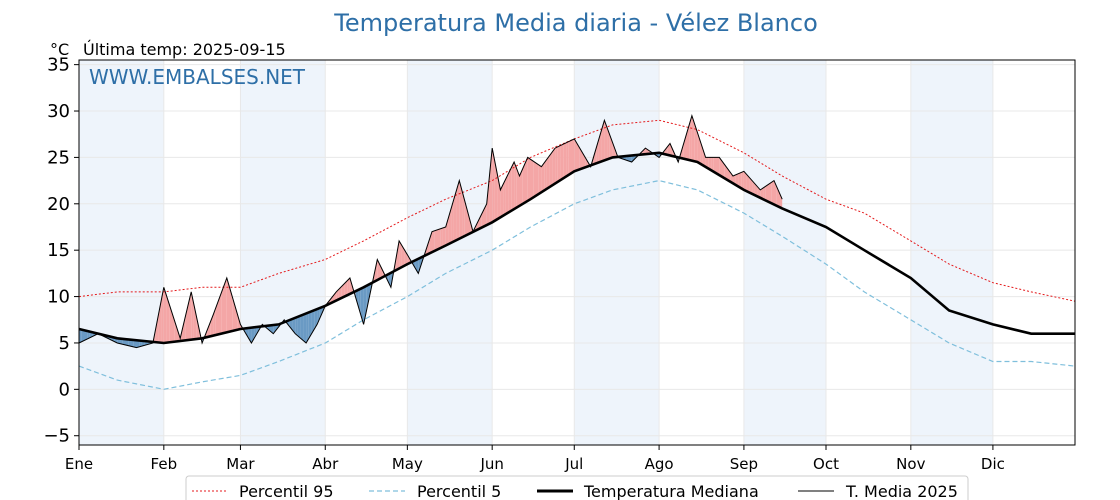  What do you see at coordinates (671, 491) in the screenshot?
I see `legend-median-label: Temperatura Mediana` at bounding box center [671, 491].